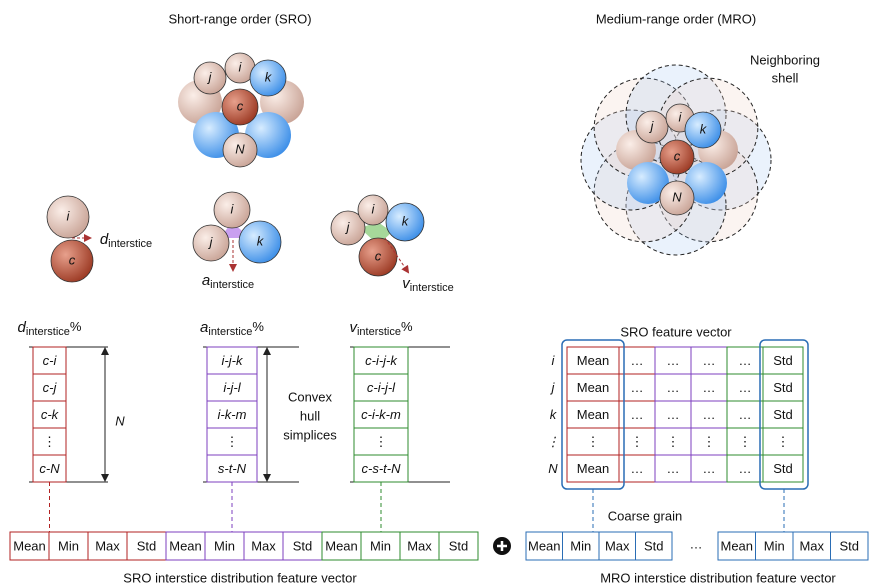  I want to click on cell-text: c-j, so click(50, 387).